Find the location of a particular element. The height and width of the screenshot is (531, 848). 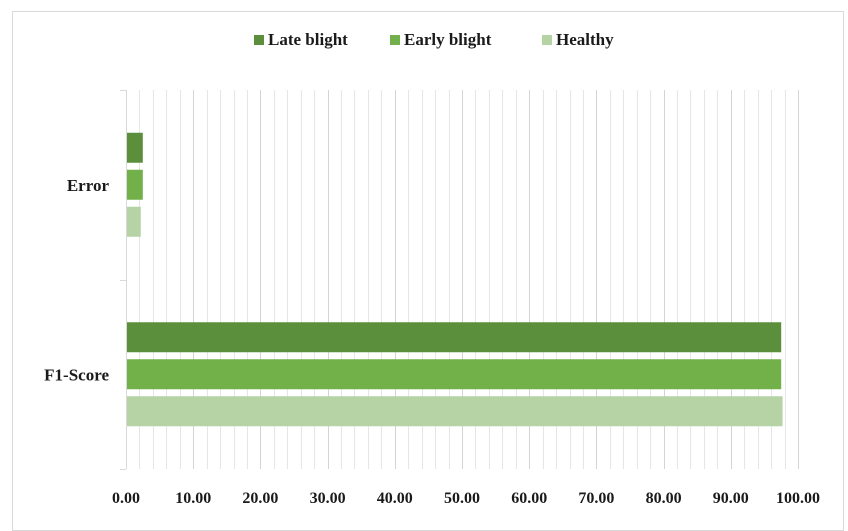

category-axis is located at coordinates (123, 280).